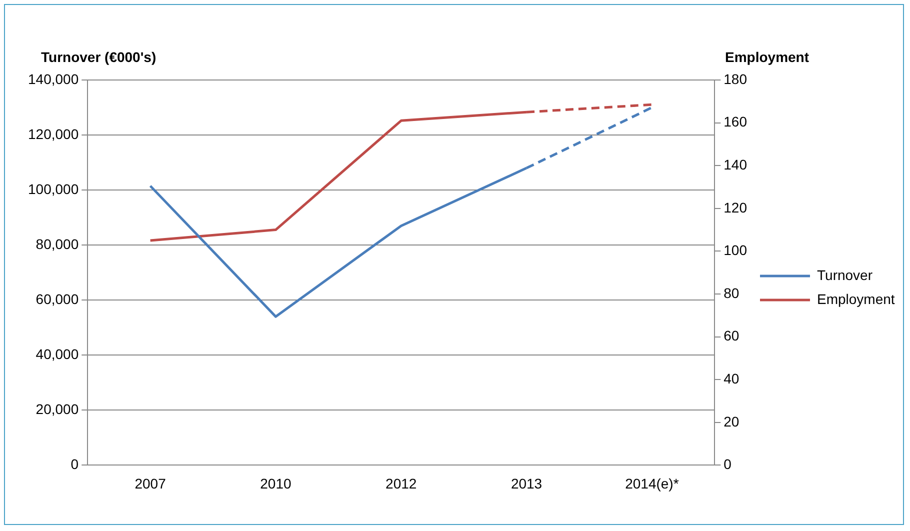  What do you see at coordinates (736, 78) in the screenshot?
I see `y2-tick-label: 180` at bounding box center [736, 78].